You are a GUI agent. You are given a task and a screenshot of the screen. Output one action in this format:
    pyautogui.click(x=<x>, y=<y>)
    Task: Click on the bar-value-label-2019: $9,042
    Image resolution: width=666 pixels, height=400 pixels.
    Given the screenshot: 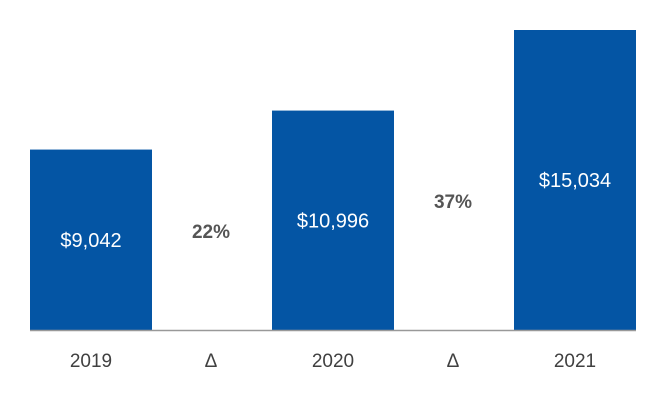 What is the action you would take?
    pyautogui.click(x=90, y=241)
    